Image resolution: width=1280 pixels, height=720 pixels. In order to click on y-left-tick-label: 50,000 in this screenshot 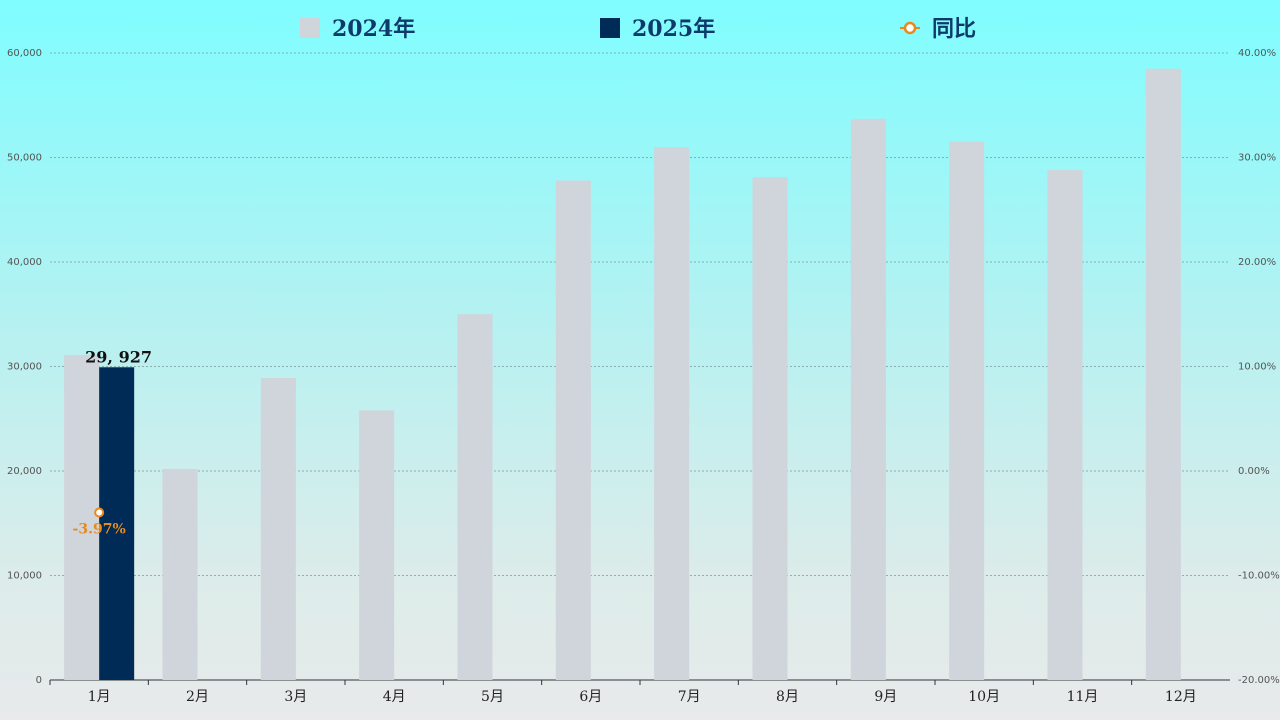, I will do `click(24, 158)`.